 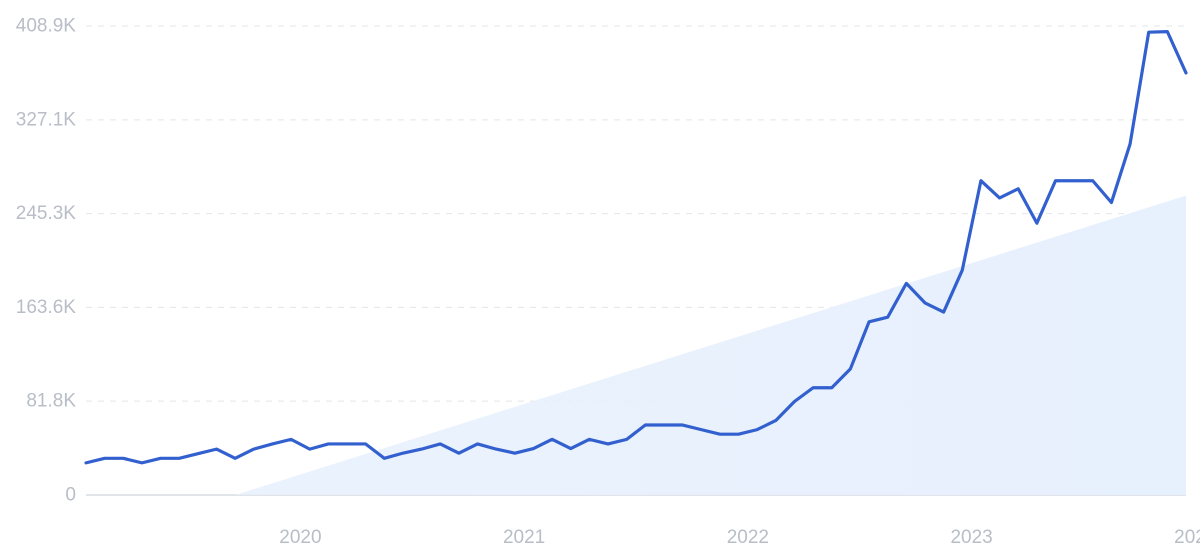 What do you see at coordinates (51, 401) in the screenshot?
I see `y-tick-label: 81.8K` at bounding box center [51, 401].